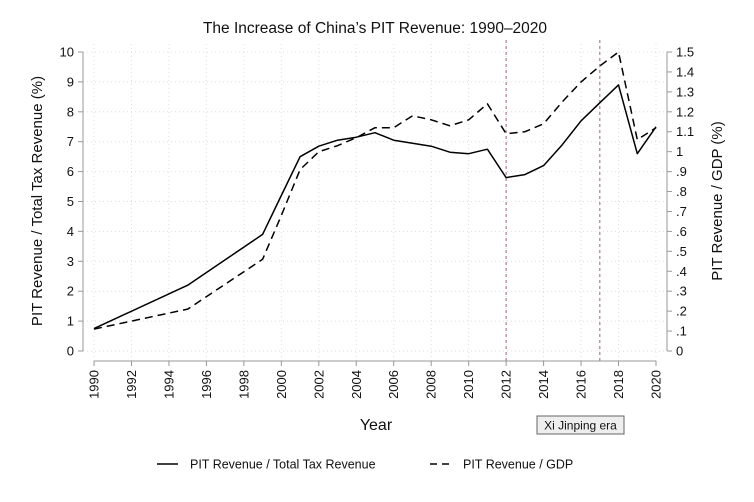 This screenshot has width=754, height=502. I want to click on y2-tick-label: 1.1, so click(685, 131).